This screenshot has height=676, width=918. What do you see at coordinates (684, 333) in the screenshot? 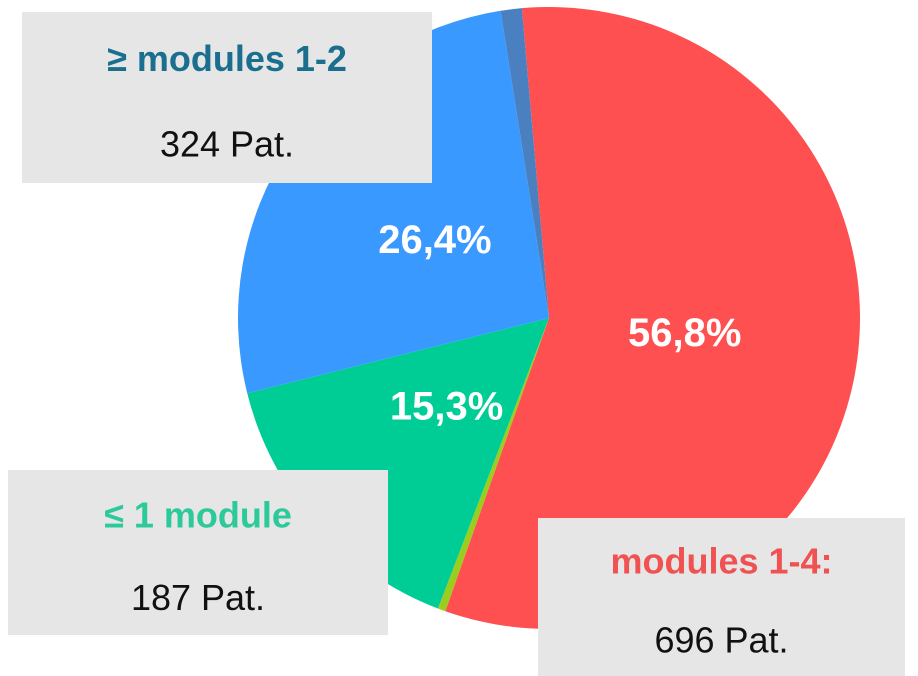
I see `slice-label: 56,8%` at bounding box center [684, 333].